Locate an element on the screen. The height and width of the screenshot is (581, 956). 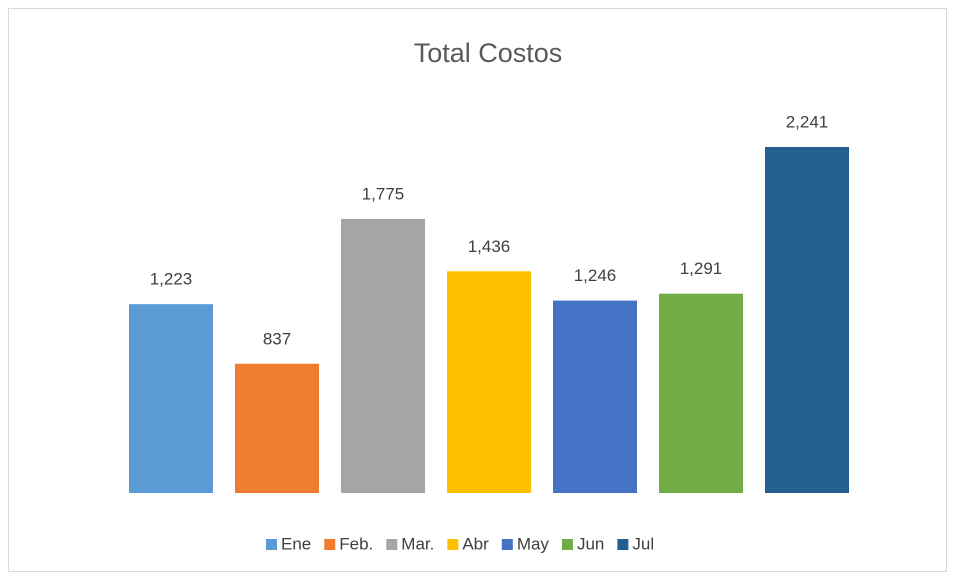
data-label: 1,246 is located at coordinates (595, 275).